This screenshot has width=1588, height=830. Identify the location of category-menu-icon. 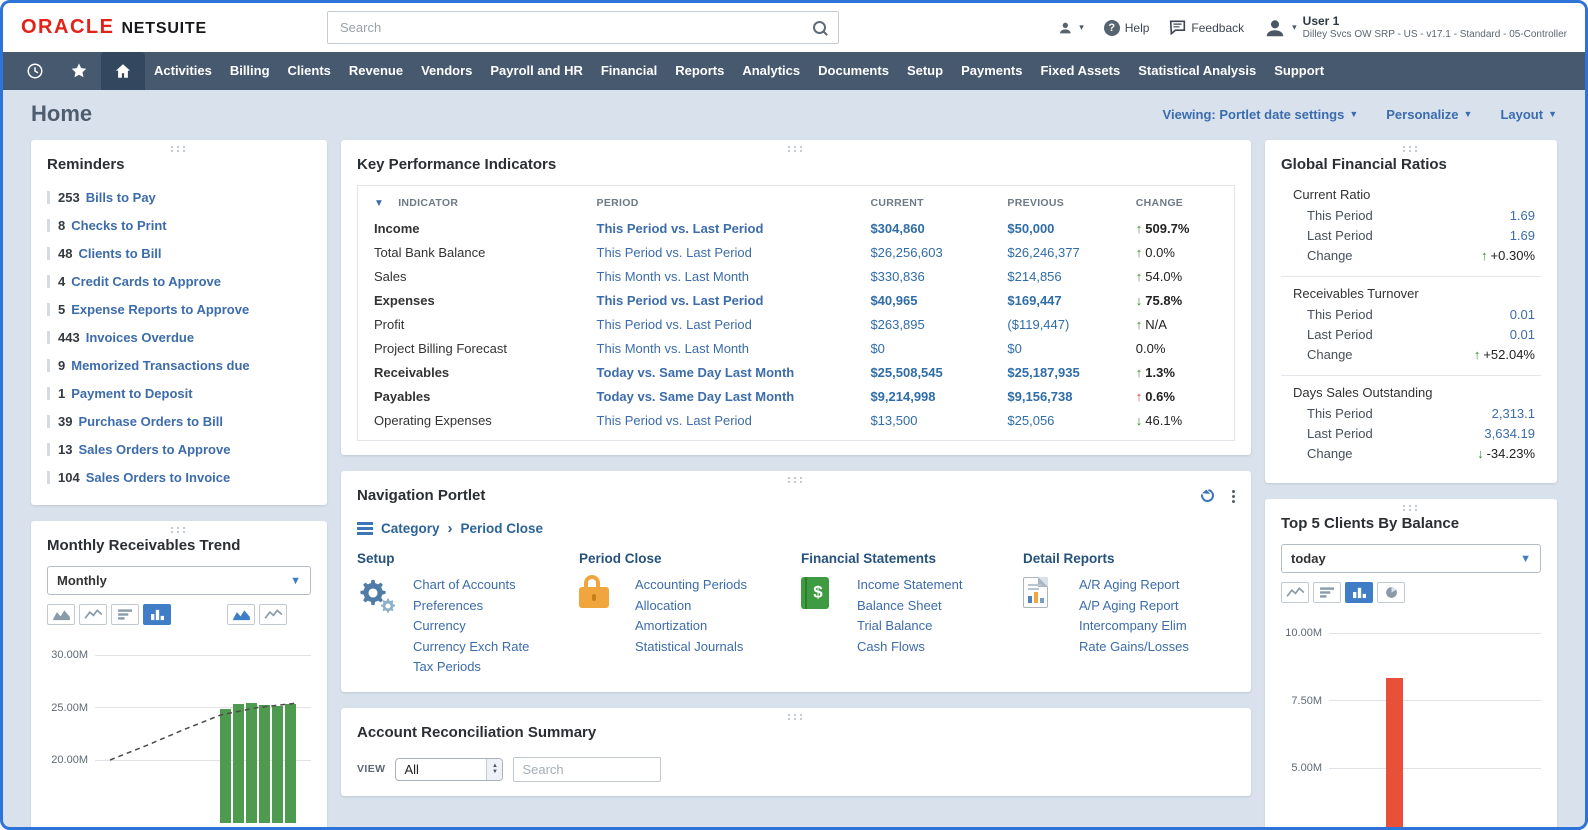
(365, 523).